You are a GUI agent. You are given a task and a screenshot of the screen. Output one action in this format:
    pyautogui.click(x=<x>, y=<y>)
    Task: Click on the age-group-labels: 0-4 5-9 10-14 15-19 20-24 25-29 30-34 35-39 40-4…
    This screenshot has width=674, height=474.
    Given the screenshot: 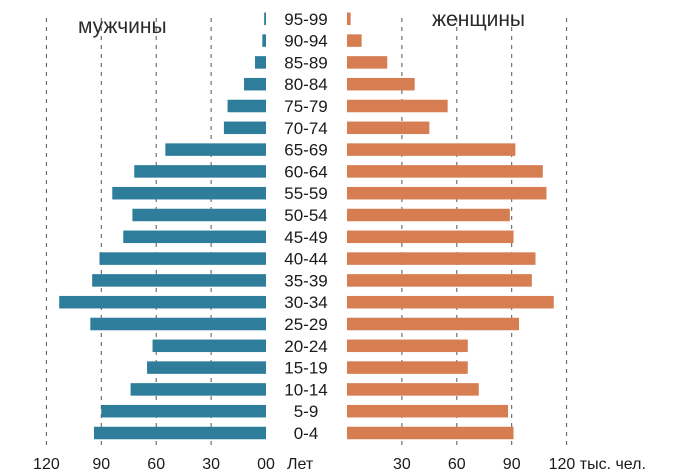 What is the action you would take?
    pyautogui.click(x=305, y=226)
    